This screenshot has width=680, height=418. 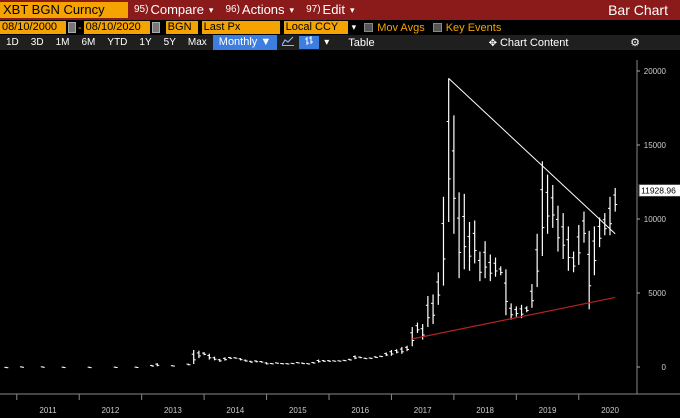 I want to click on last-price-badge, so click(x=659, y=190).